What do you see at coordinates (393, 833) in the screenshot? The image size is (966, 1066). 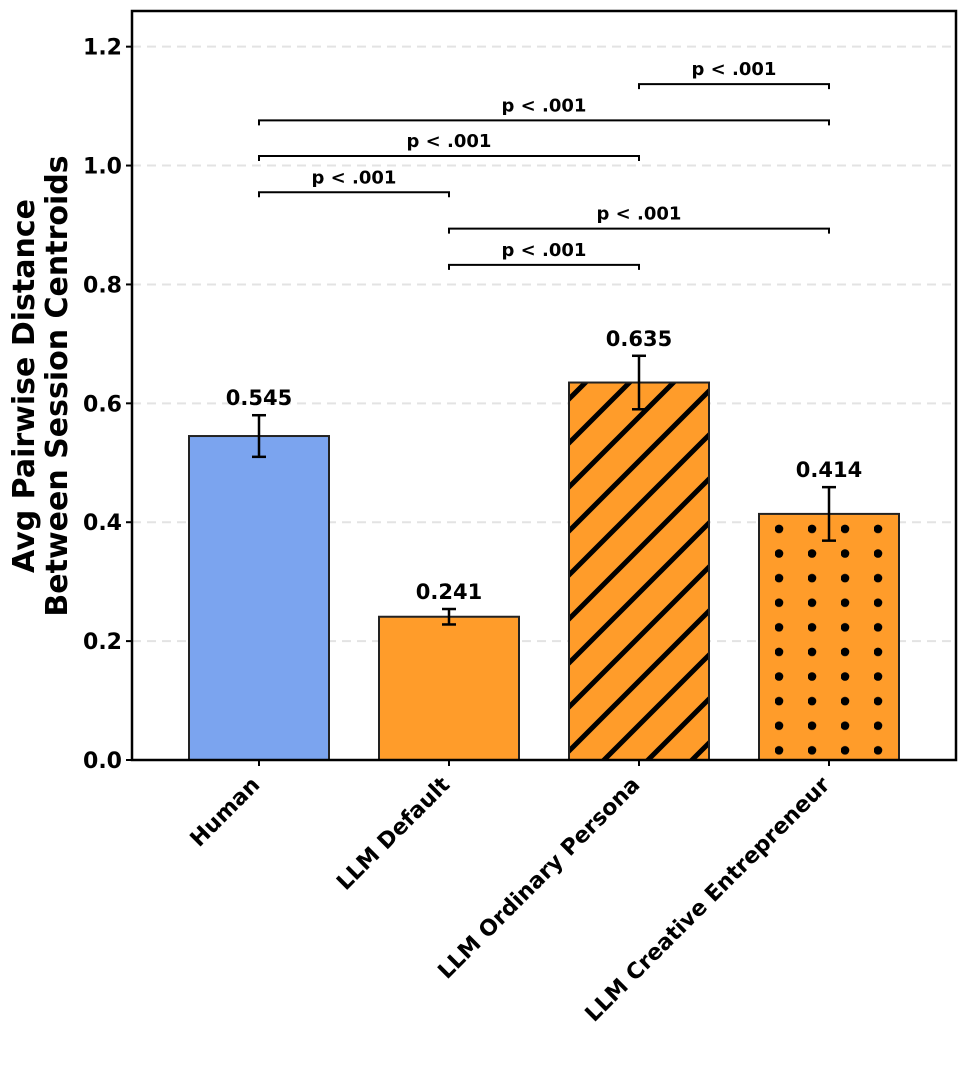 I see `x-tick-label: LLM Default` at bounding box center [393, 833].